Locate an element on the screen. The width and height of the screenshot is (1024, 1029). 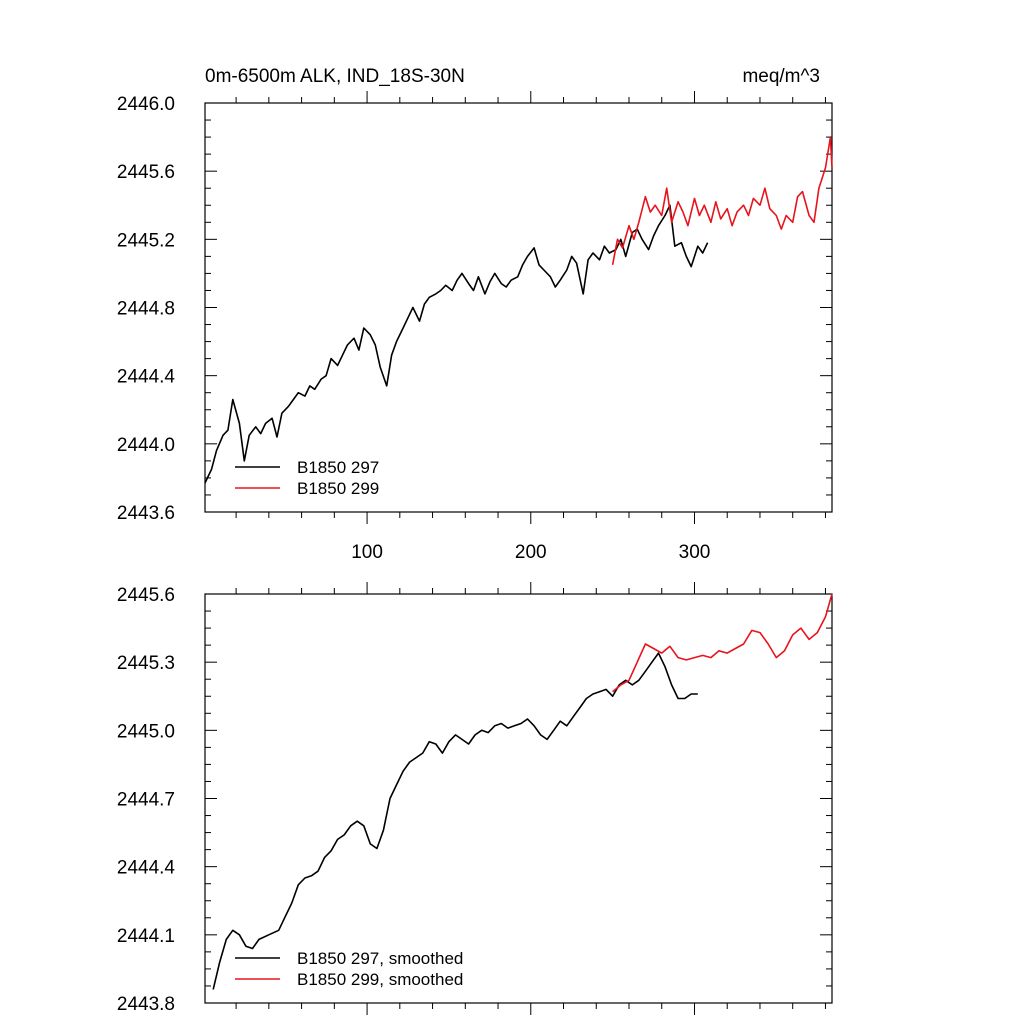
series-line-black is located at coordinates (456, 344).